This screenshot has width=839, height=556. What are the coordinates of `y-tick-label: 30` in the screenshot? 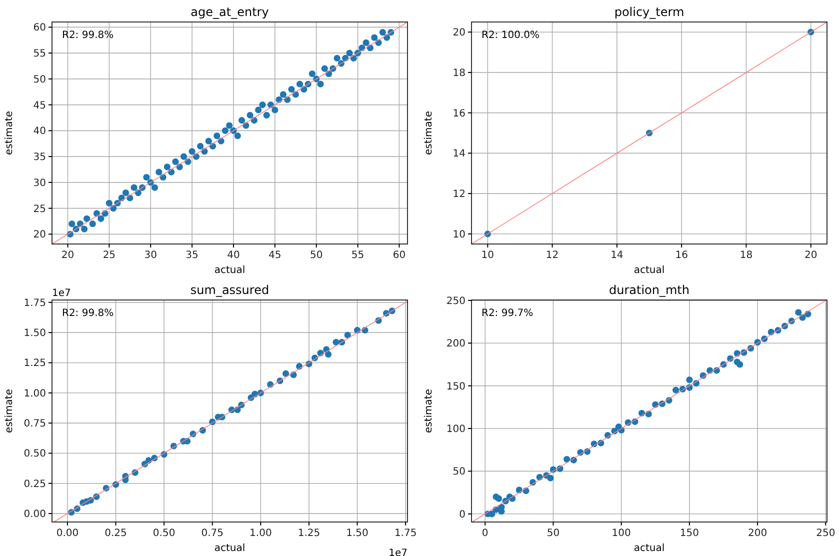 It's located at (39, 183).